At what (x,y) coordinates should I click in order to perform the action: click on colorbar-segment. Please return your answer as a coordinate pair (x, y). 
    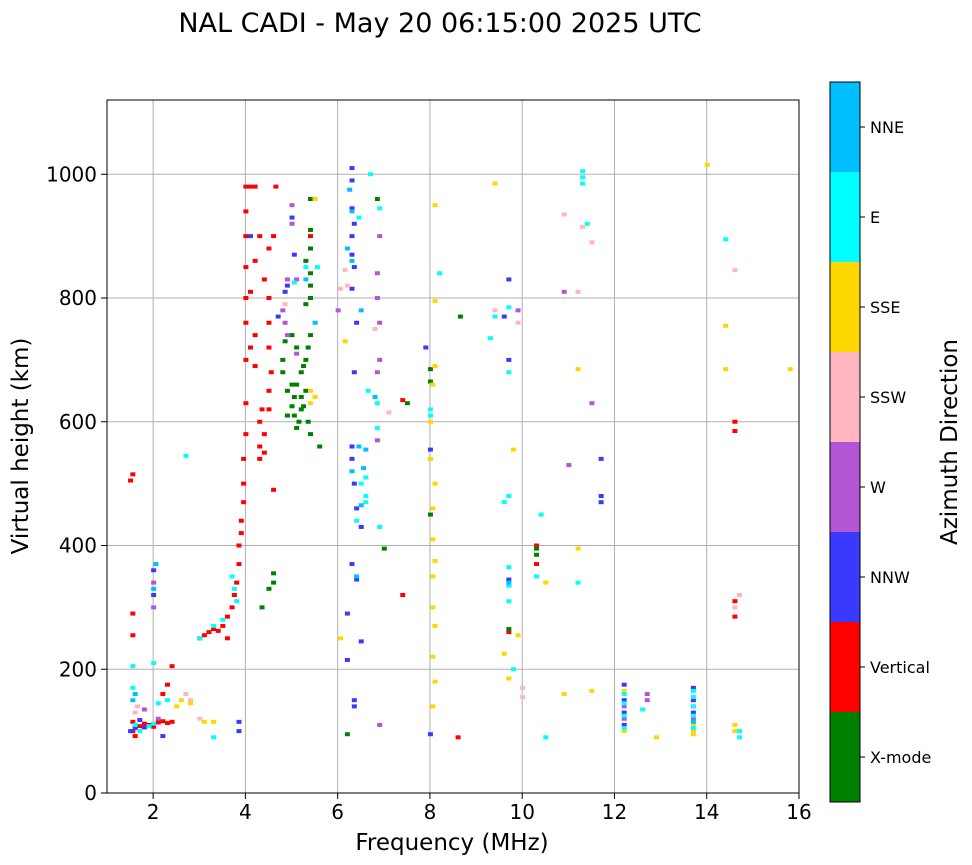
    Looking at the image, I should click on (845, 397).